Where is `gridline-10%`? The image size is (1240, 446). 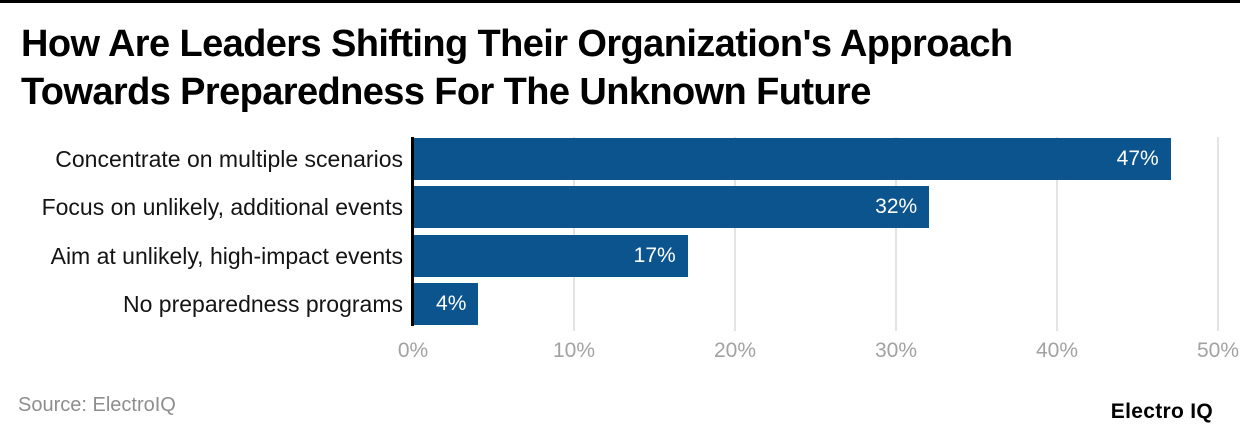
gridline-10% is located at coordinates (574, 234).